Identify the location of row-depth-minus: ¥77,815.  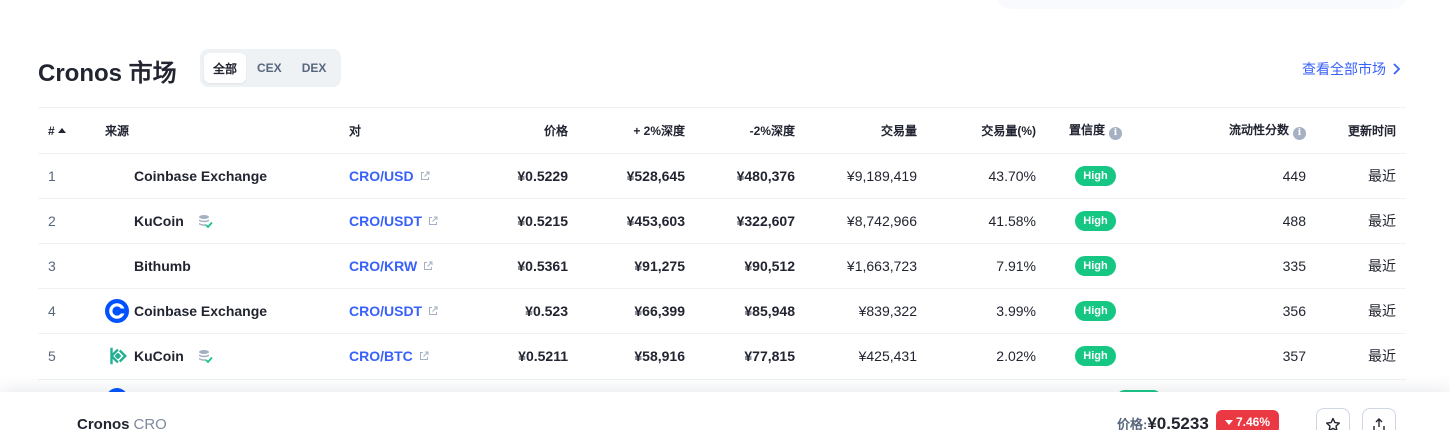
(740, 356).